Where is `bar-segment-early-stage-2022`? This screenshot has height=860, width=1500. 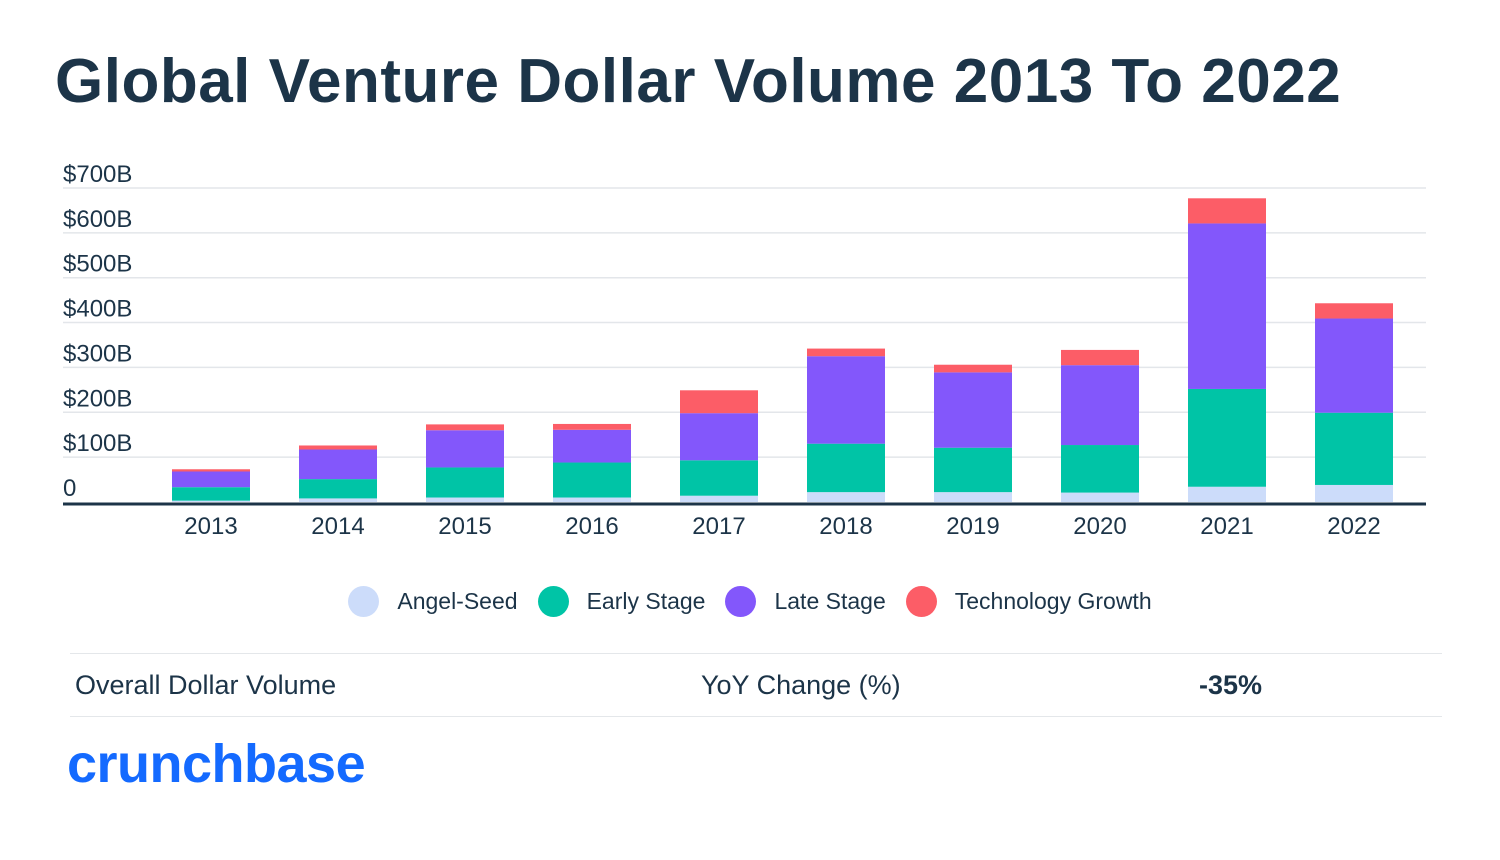
bar-segment-early-stage-2022 is located at coordinates (1354, 448).